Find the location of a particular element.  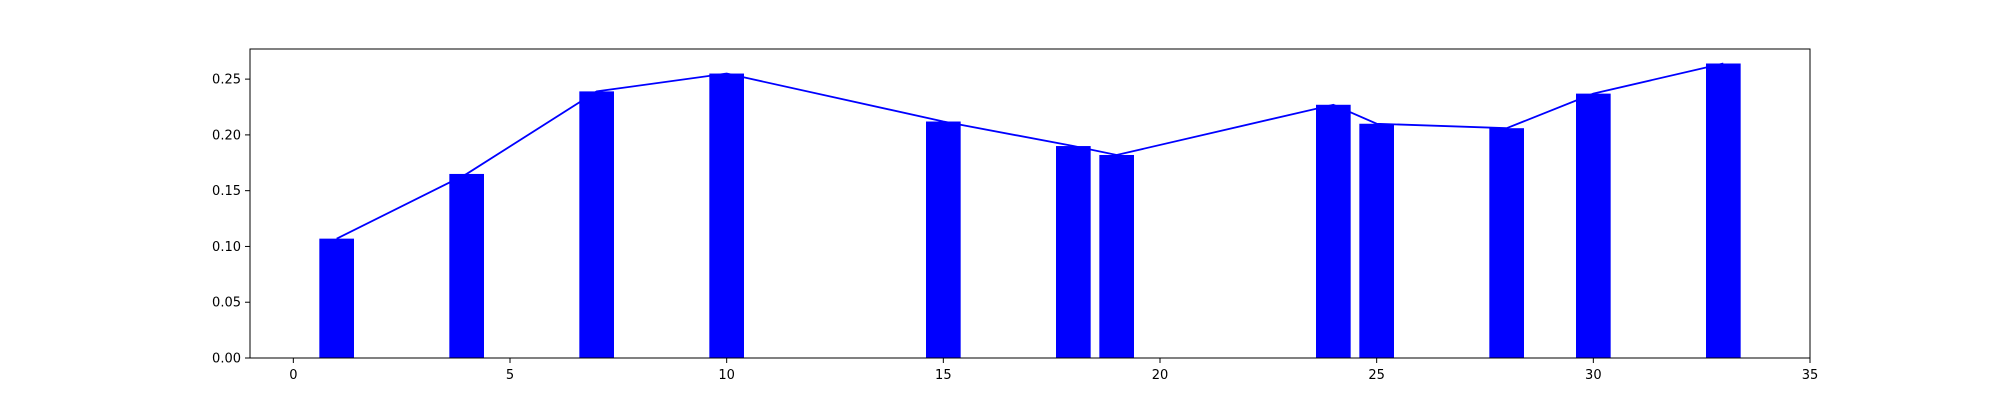

x-tick-label: 15 is located at coordinates (943, 375).